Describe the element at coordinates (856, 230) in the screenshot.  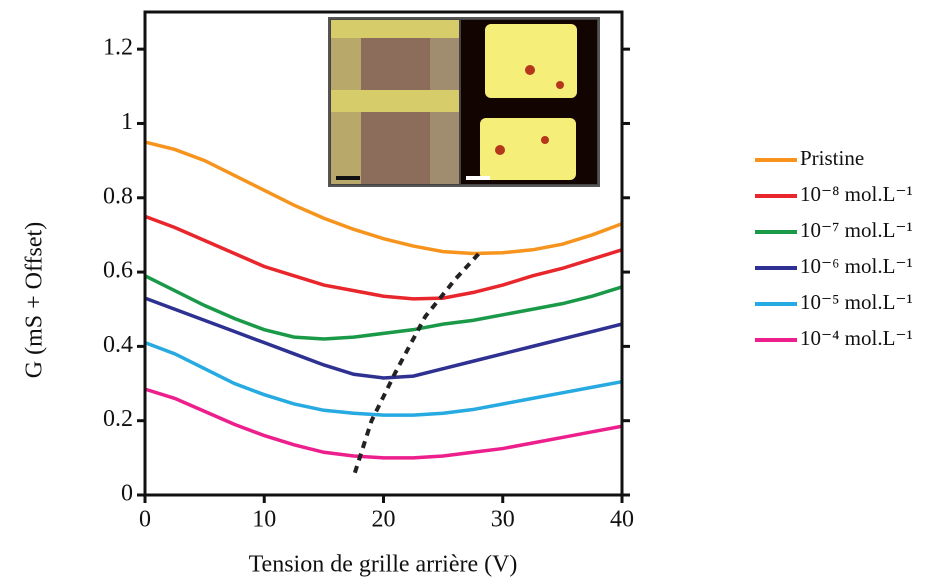
I see `legend-label: 10⁻⁷ mol.L⁻¹` at that location.